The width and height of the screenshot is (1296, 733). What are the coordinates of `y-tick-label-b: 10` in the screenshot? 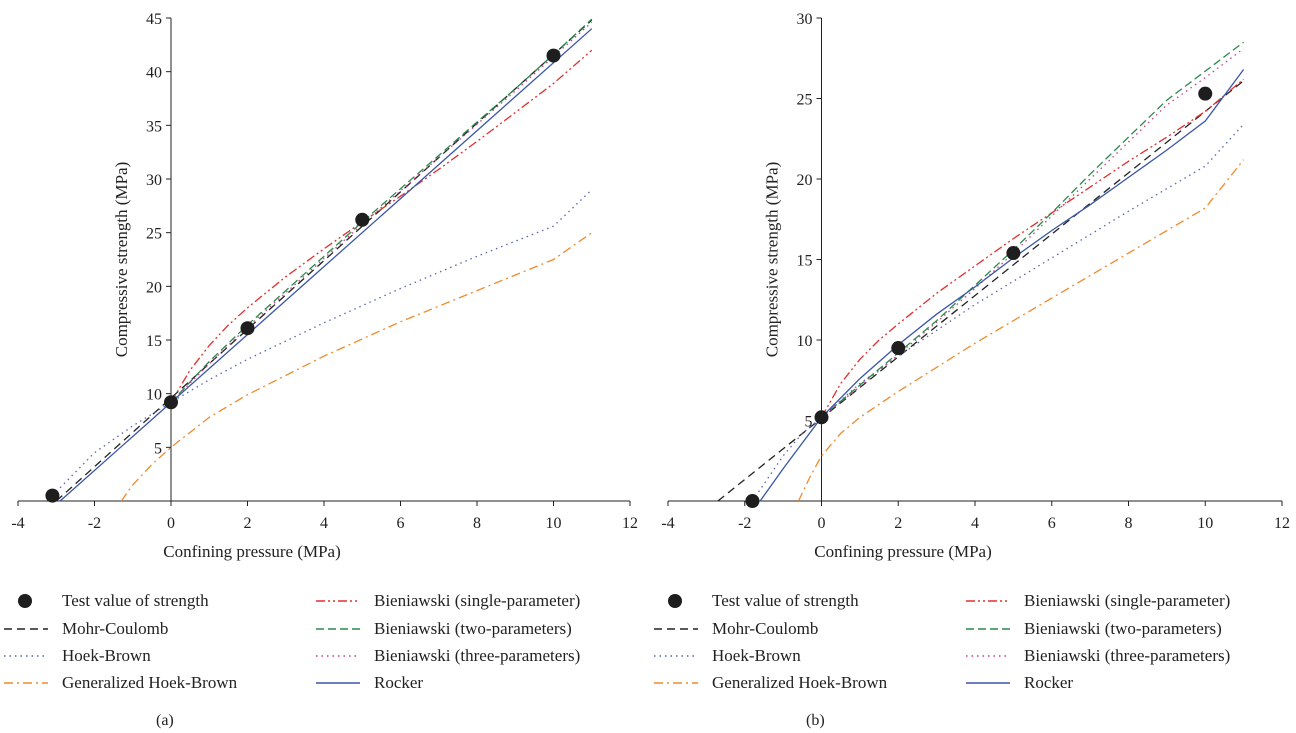 It's located at (805, 341).